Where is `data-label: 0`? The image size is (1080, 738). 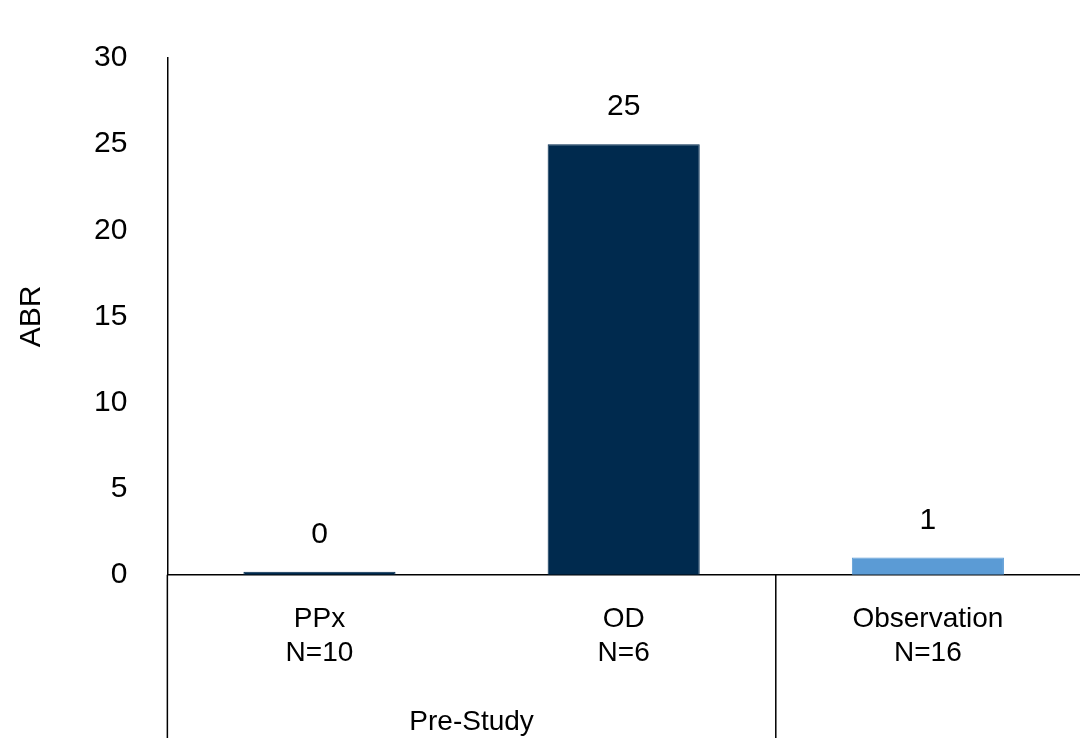
data-label: 0 is located at coordinates (319, 533).